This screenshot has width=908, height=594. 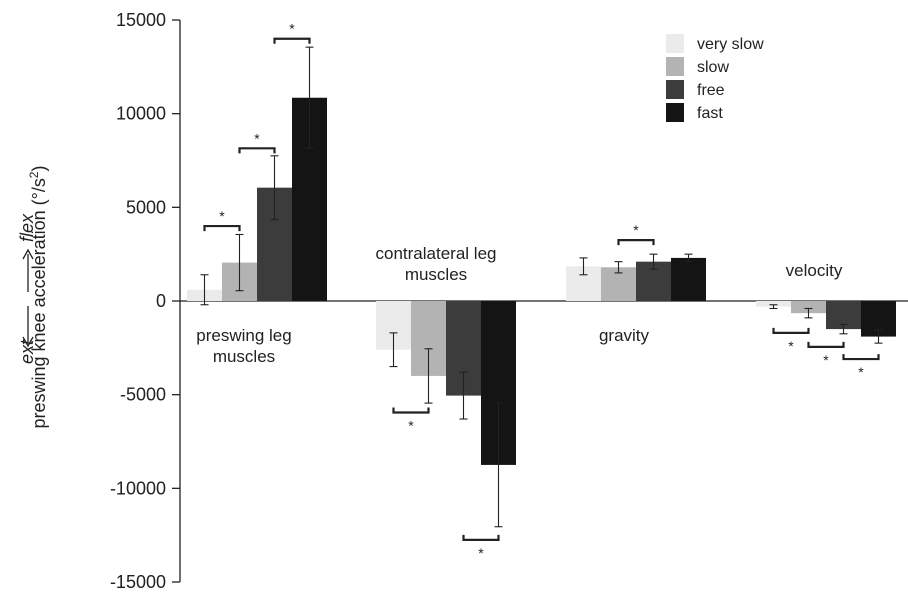 I want to click on category-label: gravity, so click(x=624, y=335).